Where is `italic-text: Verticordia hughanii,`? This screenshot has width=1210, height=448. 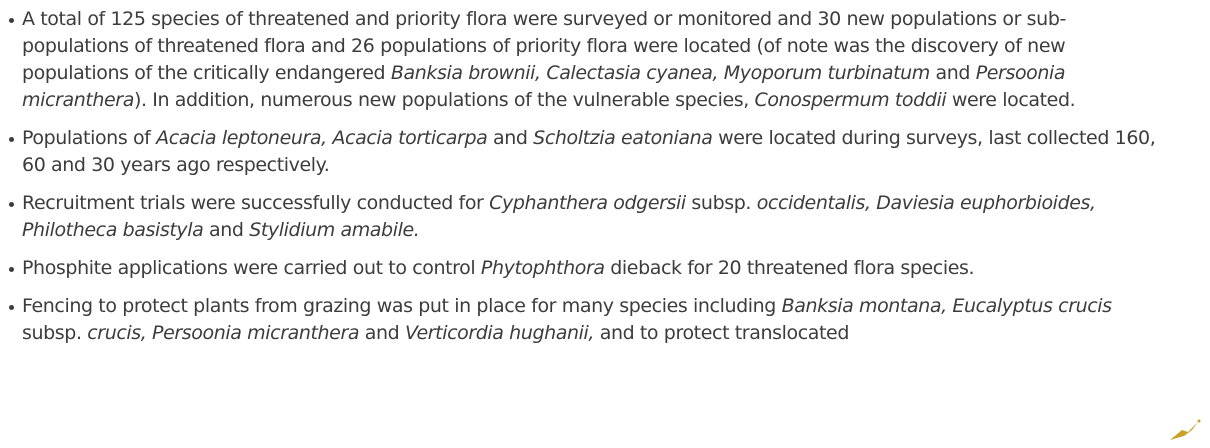 italic-text: Verticordia hughanii, is located at coordinates (499, 333).